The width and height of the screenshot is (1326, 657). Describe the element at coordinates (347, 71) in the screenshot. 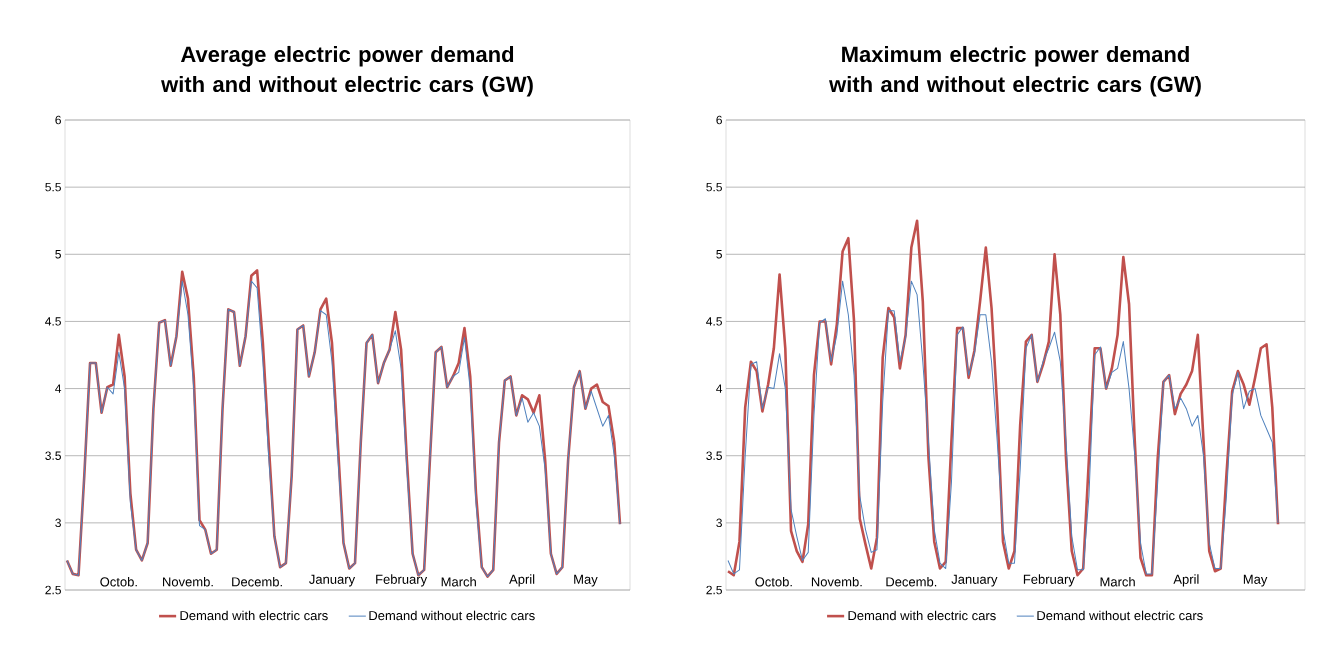

I see `chart-title: Average electric power demand with and without electric cars (GW)` at that location.